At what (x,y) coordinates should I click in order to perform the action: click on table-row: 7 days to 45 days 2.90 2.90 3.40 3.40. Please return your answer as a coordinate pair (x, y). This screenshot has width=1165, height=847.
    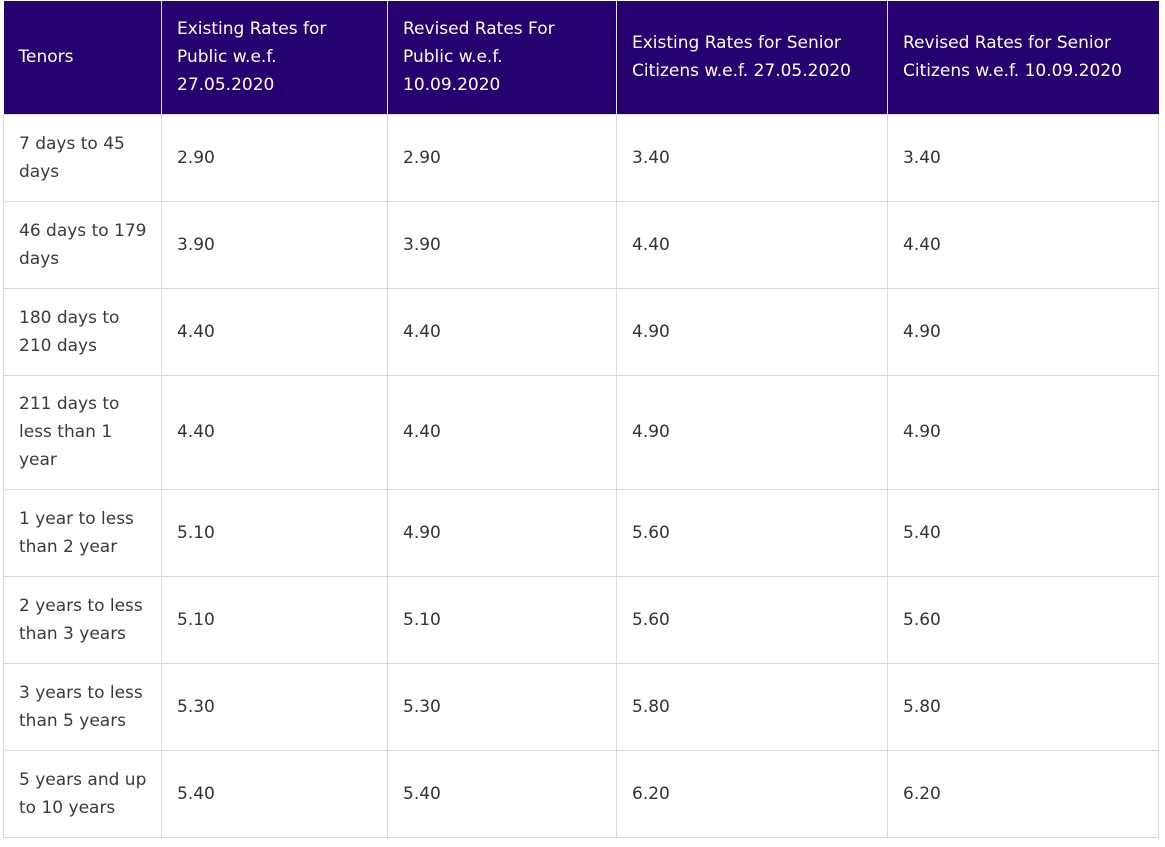
    Looking at the image, I should click on (581, 157).